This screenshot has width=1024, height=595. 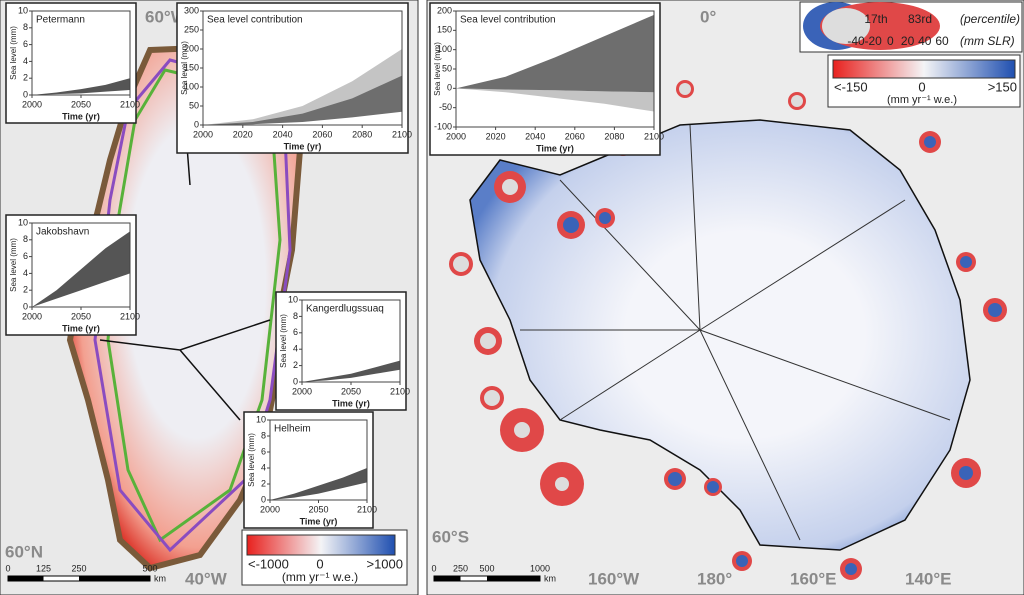 What do you see at coordinates (846, 26) in the screenshot?
I see `legend-swatch` at bounding box center [846, 26].